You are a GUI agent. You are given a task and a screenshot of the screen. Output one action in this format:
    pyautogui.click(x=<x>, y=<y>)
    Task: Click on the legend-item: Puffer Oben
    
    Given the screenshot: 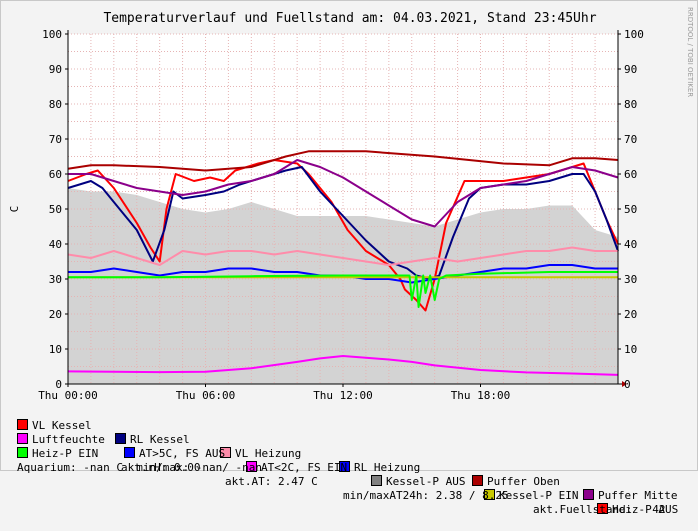 What is the action you would take?
    pyautogui.click(x=516, y=482)
    